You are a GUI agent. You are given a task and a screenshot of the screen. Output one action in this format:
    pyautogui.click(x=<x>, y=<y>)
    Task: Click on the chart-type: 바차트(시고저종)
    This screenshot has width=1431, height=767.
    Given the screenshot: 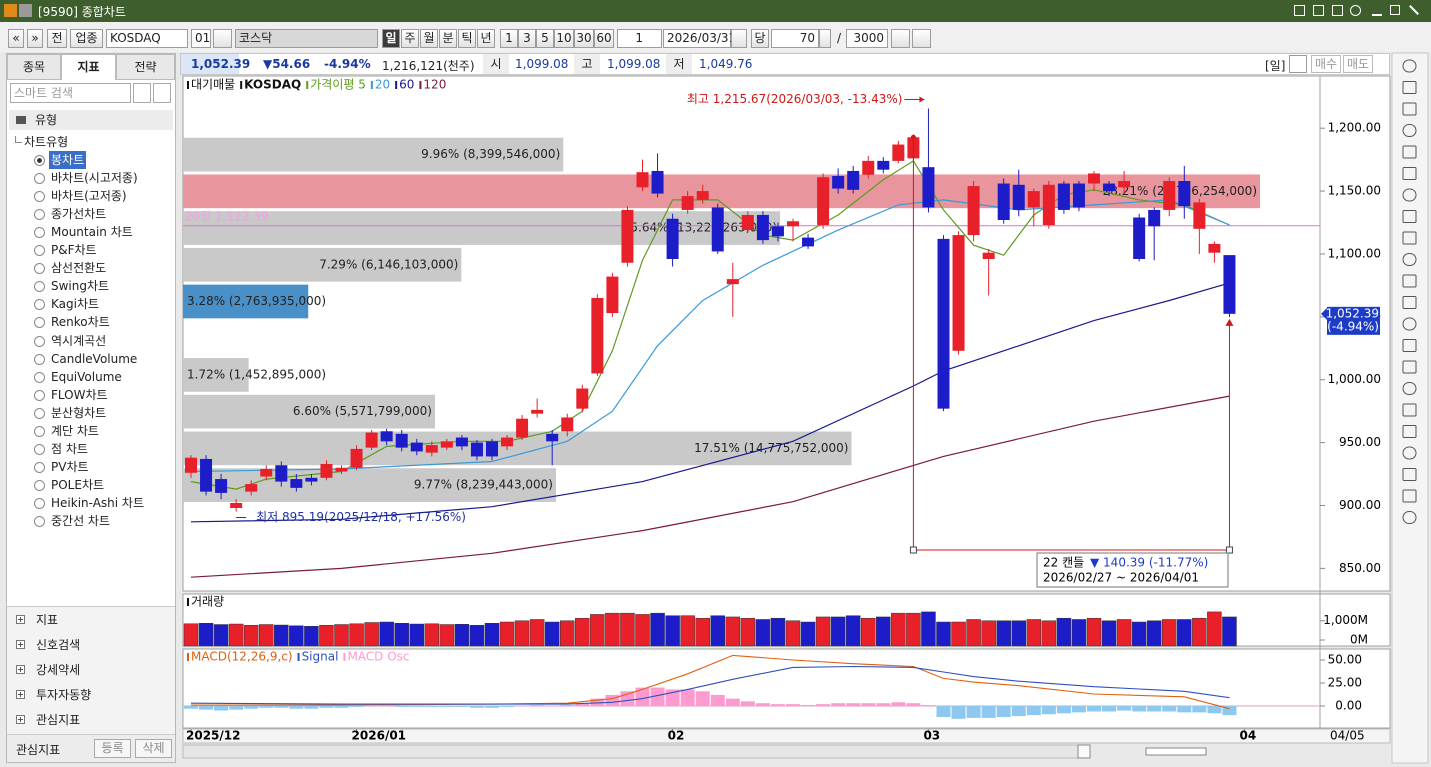 What is the action you would take?
    pyautogui.click(x=94, y=178)
    